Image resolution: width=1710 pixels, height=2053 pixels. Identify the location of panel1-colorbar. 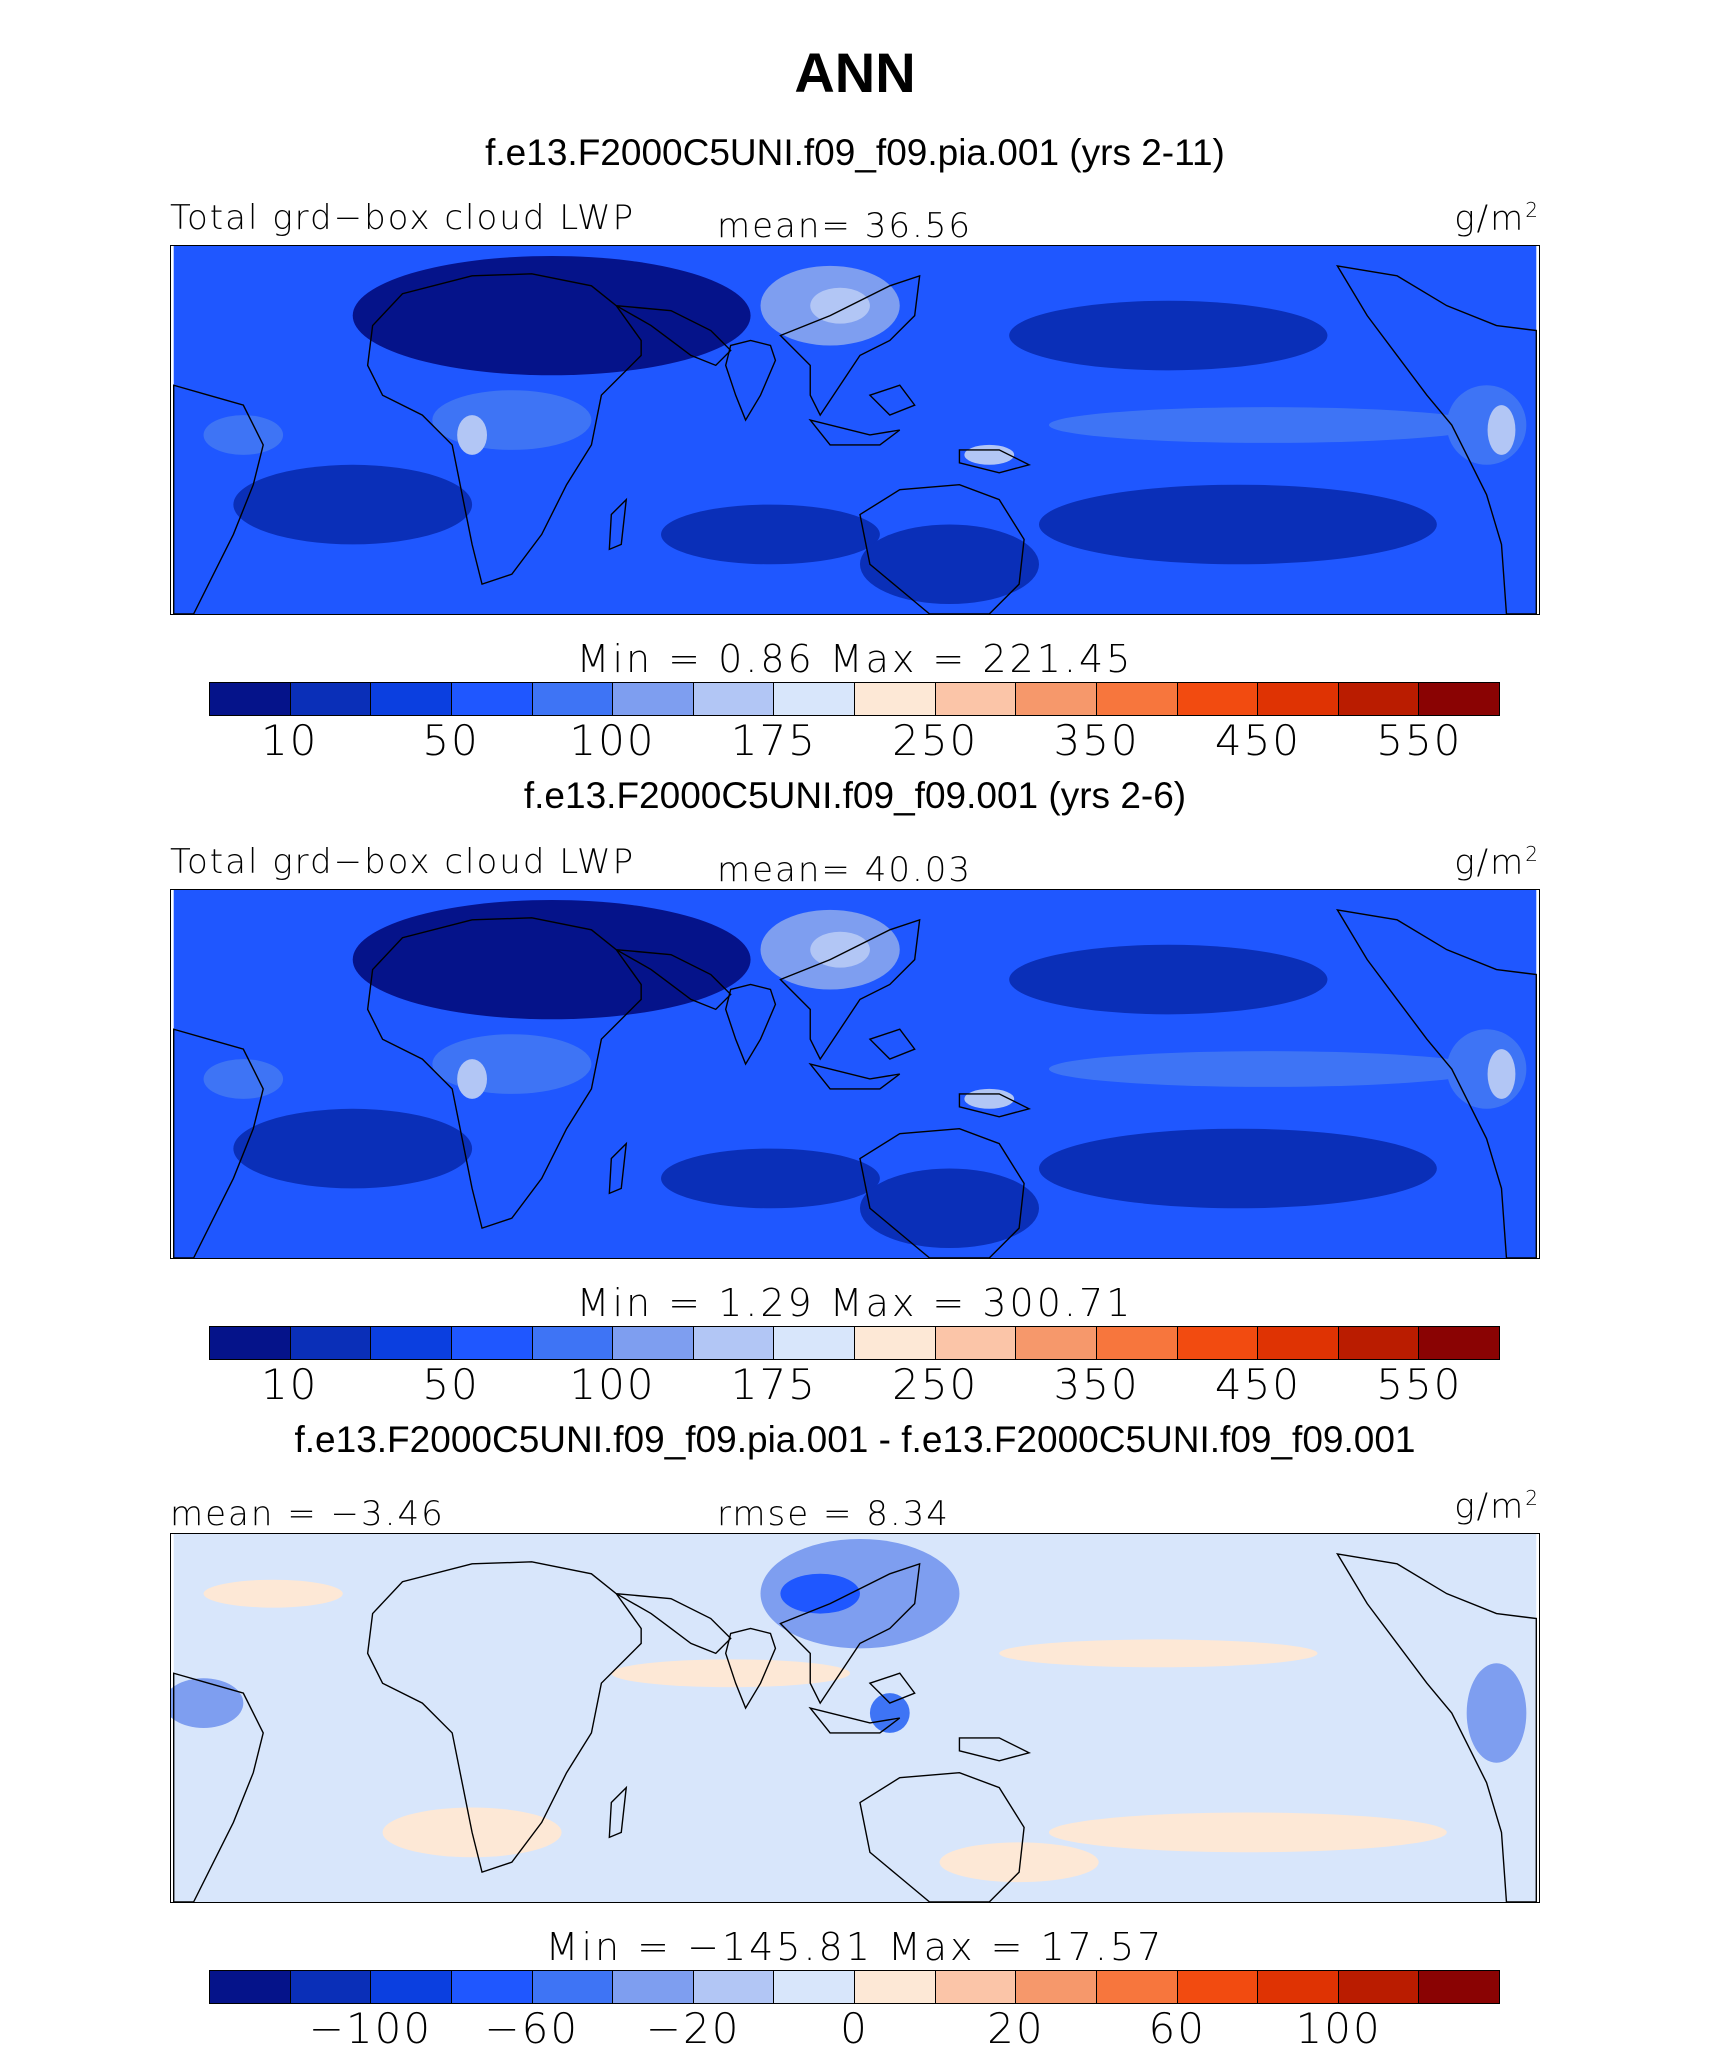
(854, 699).